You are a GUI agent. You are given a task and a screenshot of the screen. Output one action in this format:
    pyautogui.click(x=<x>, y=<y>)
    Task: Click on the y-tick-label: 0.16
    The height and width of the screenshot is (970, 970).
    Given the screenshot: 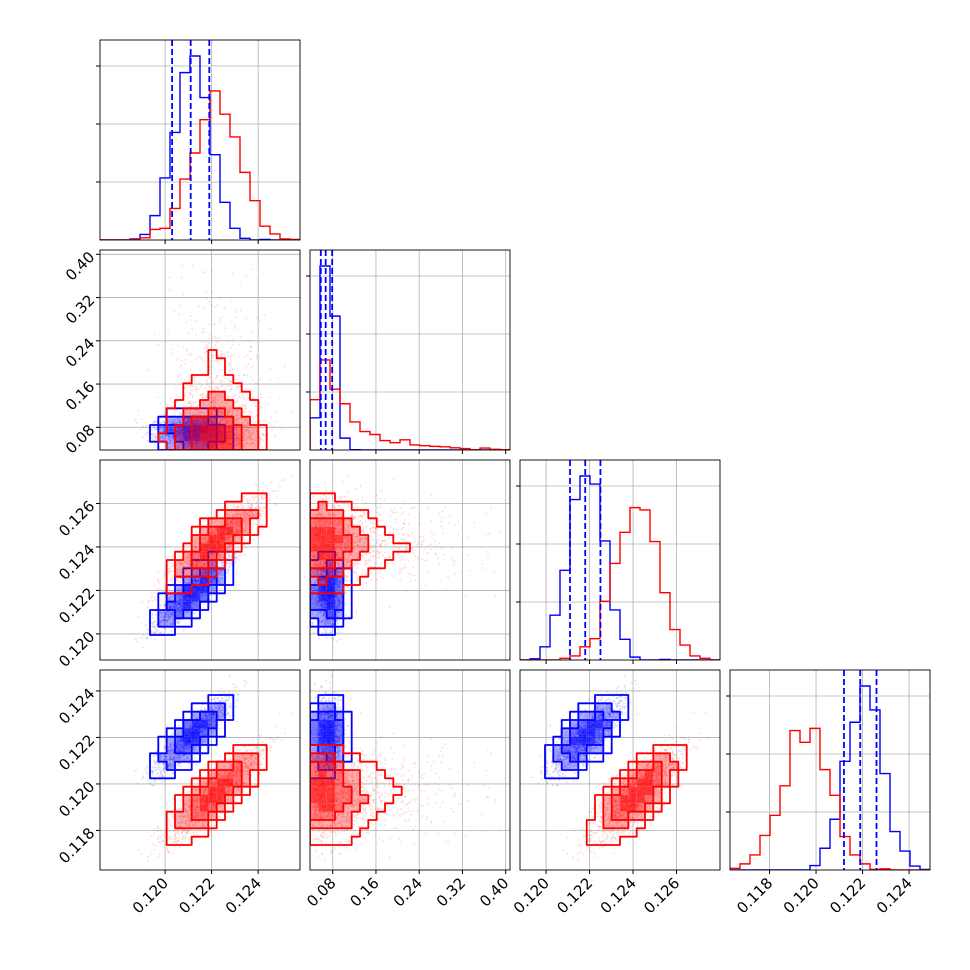 What is the action you would take?
    pyautogui.click(x=80, y=396)
    